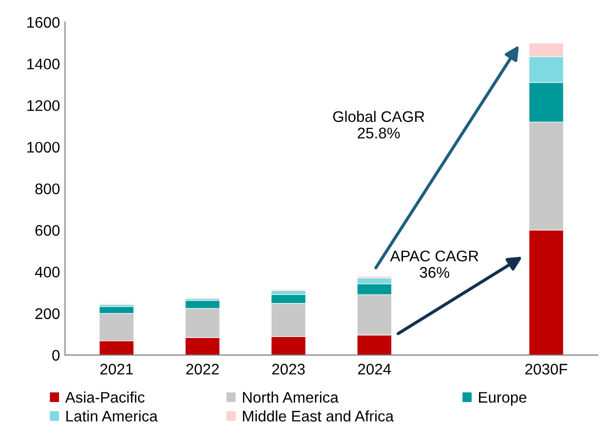 This screenshot has height=434, width=602. I want to click on legend-label: Asia-Pacific, so click(105, 397).